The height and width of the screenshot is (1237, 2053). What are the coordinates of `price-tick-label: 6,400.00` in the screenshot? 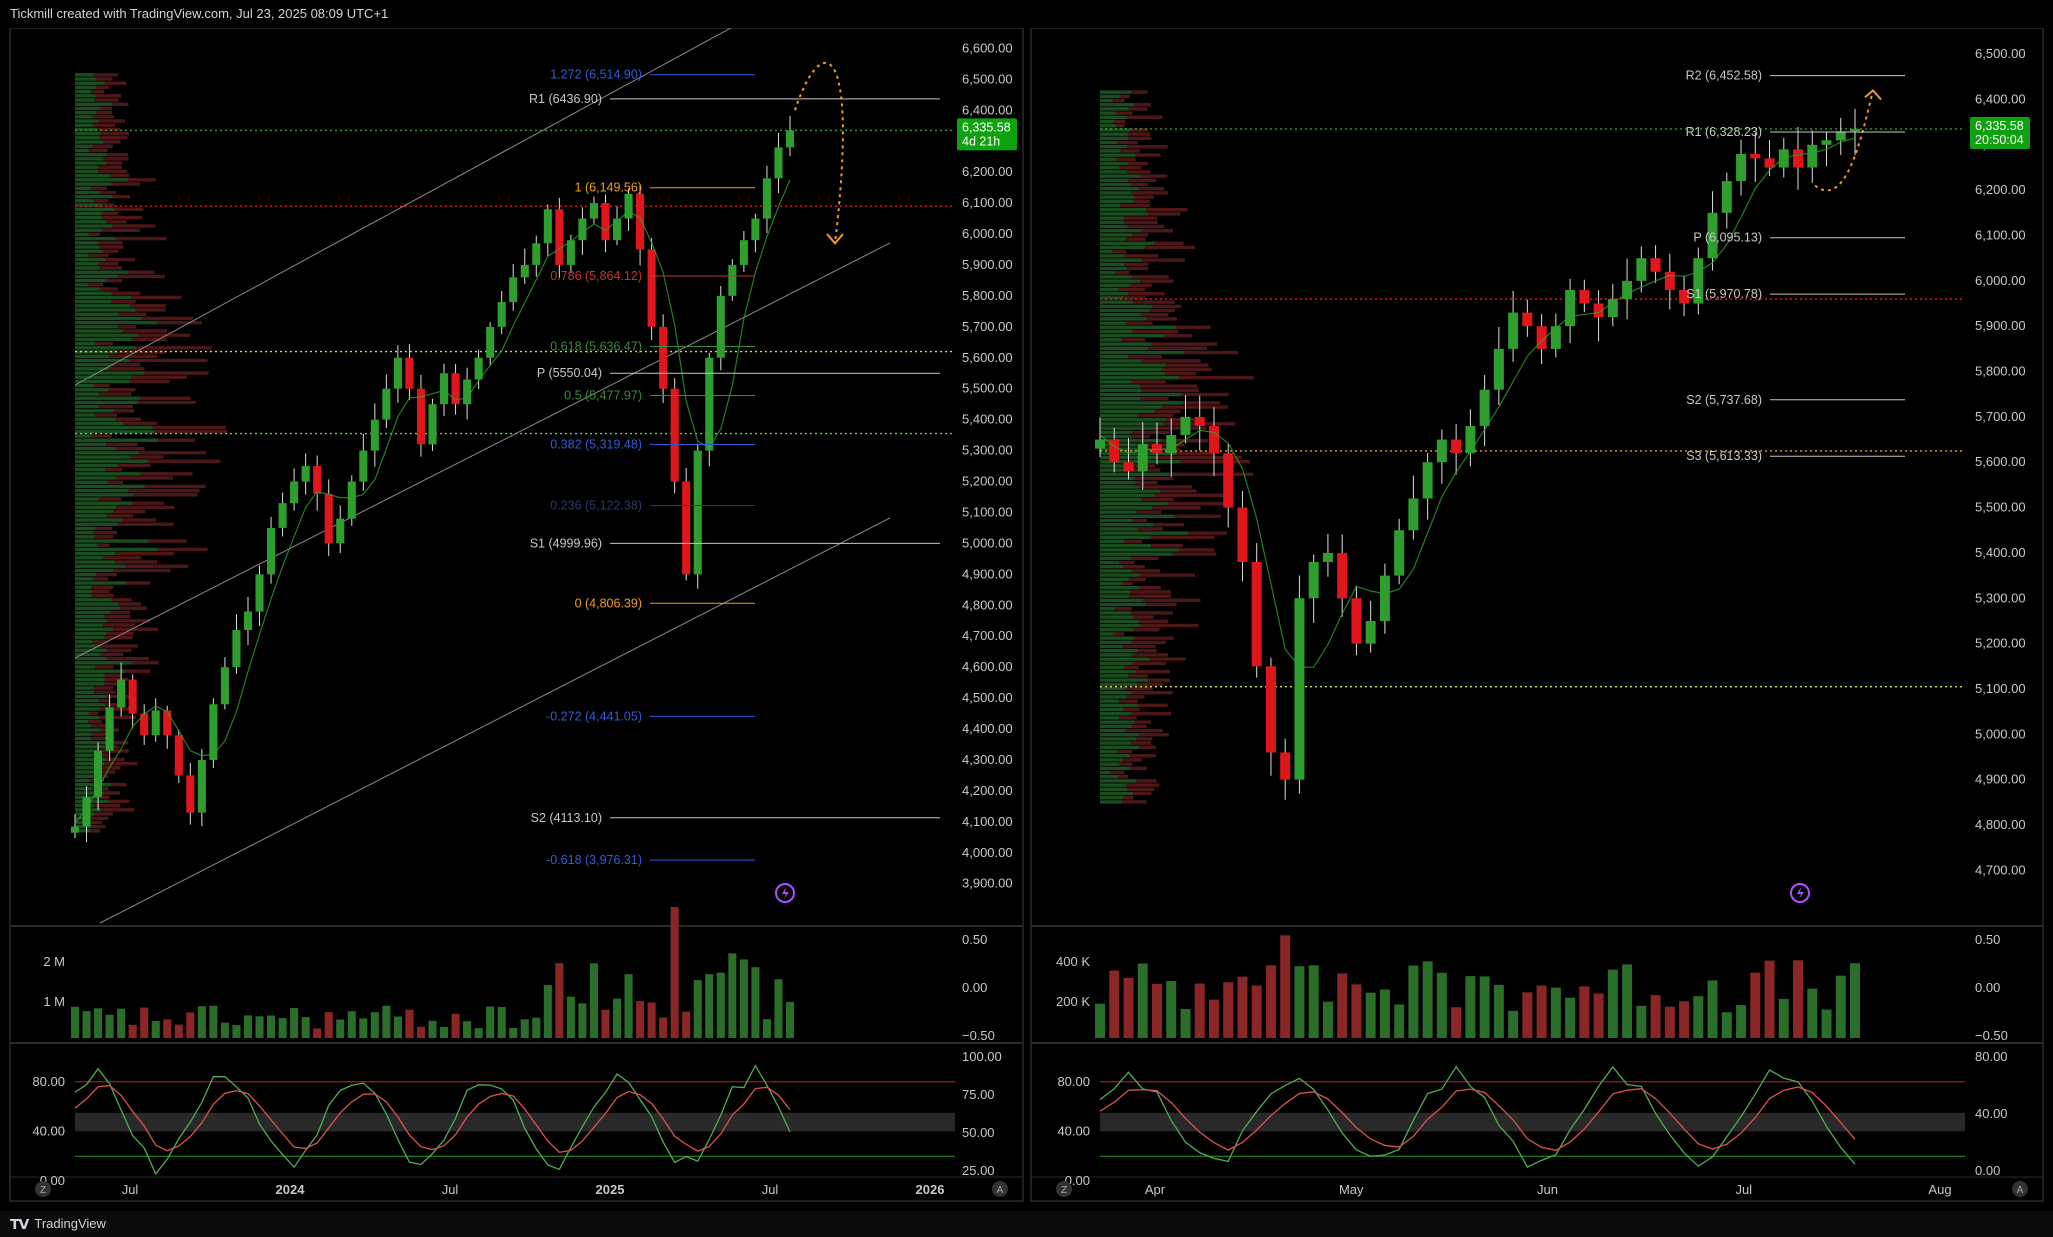 It's located at (987, 109).